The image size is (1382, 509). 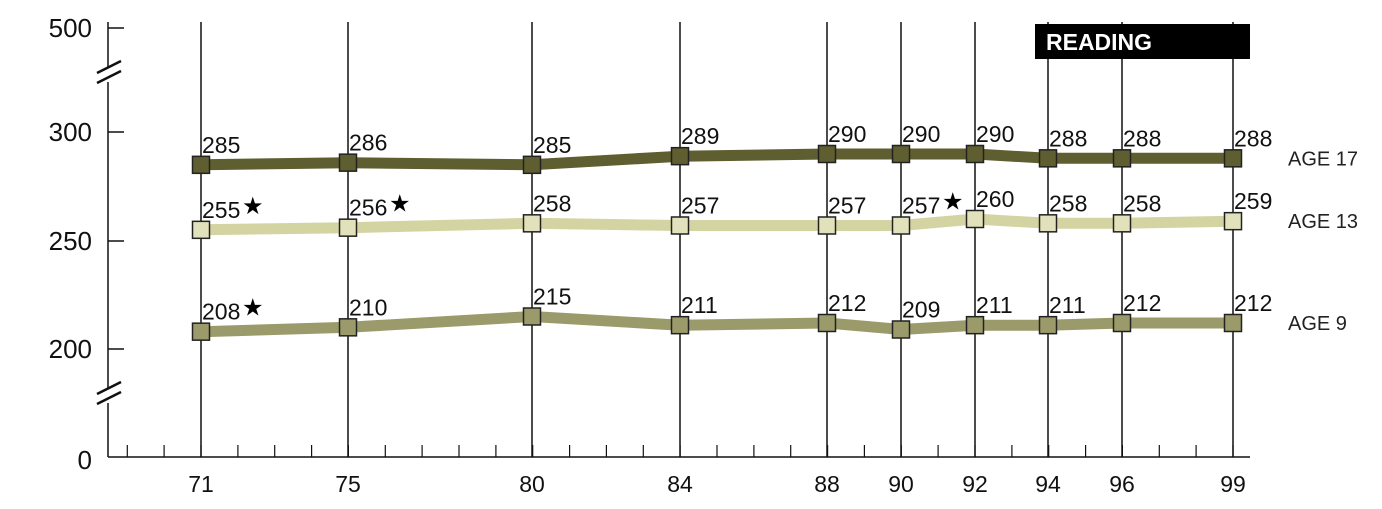 What do you see at coordinates (1253, 303) in the screenshot?
I see `data-label-age-9-99: 212` at bounding box center [1253, 303].